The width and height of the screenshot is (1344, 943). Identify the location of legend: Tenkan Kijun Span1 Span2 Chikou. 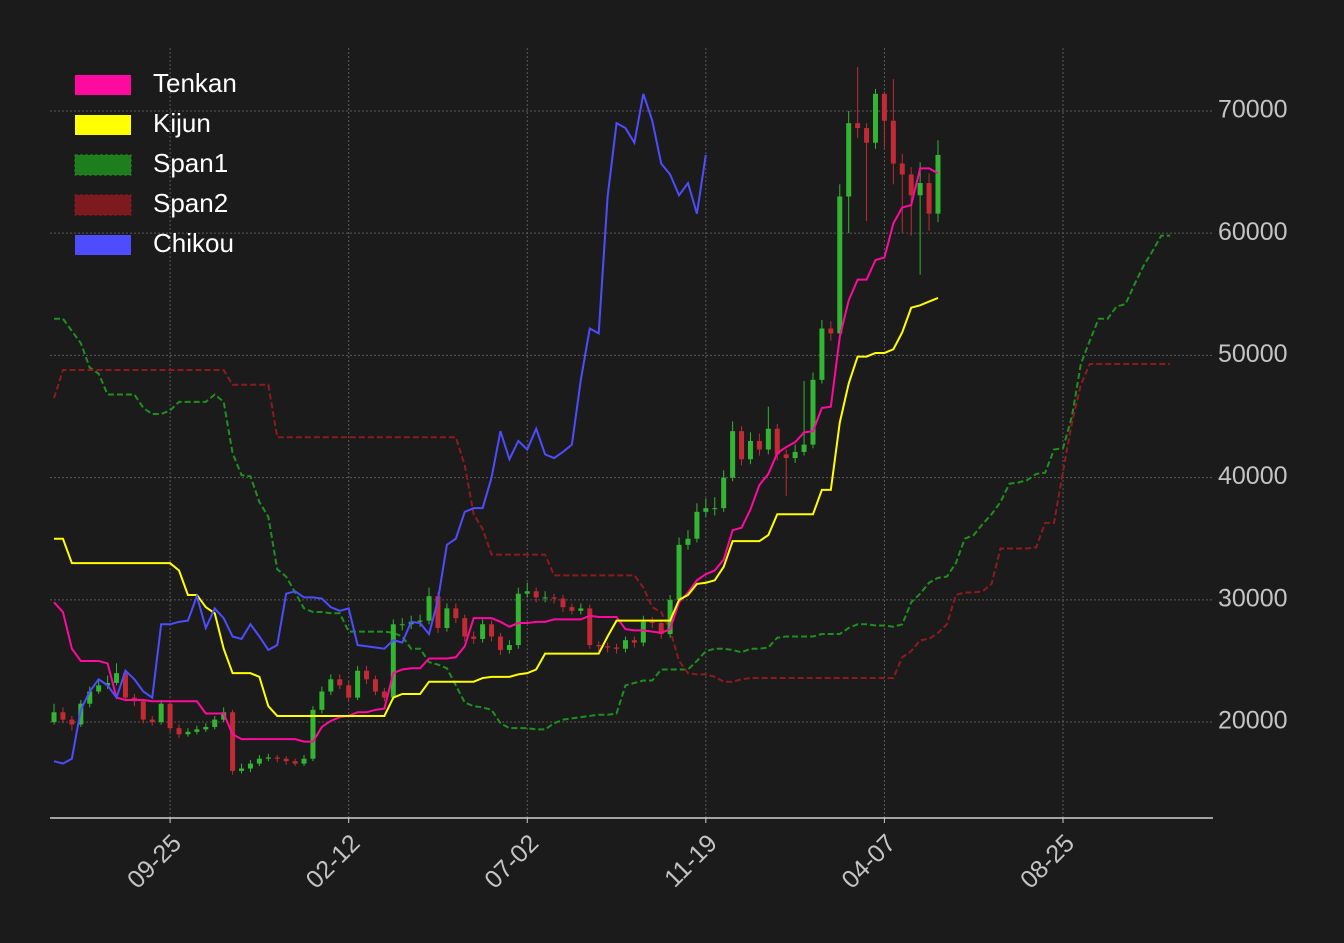
(155, 163).